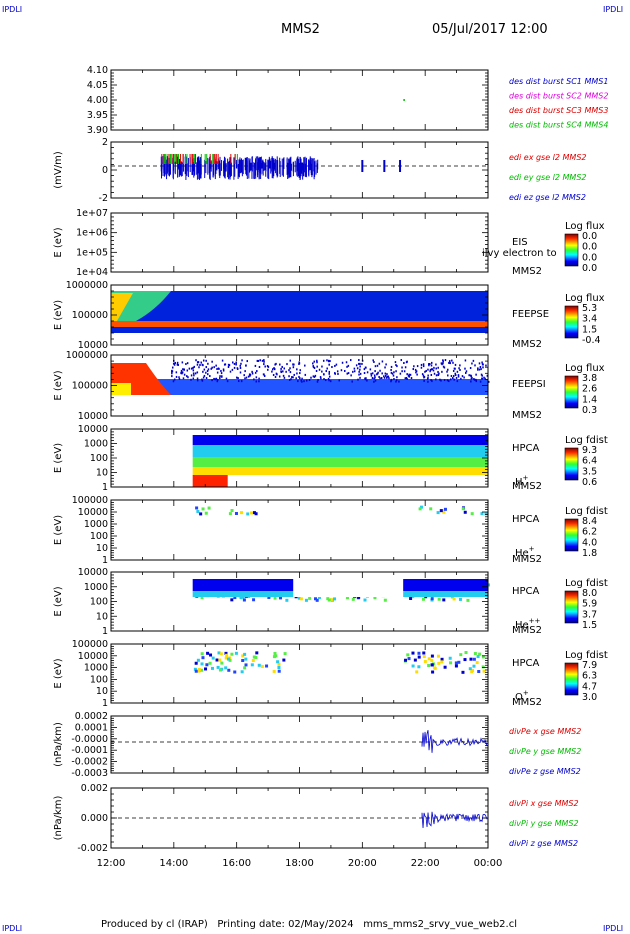  What do you see at coordinates (558, 125) in the screenshot?
I see `legend-entry: des dist burst SC4 MMS4` at bounding box center [558, 125].